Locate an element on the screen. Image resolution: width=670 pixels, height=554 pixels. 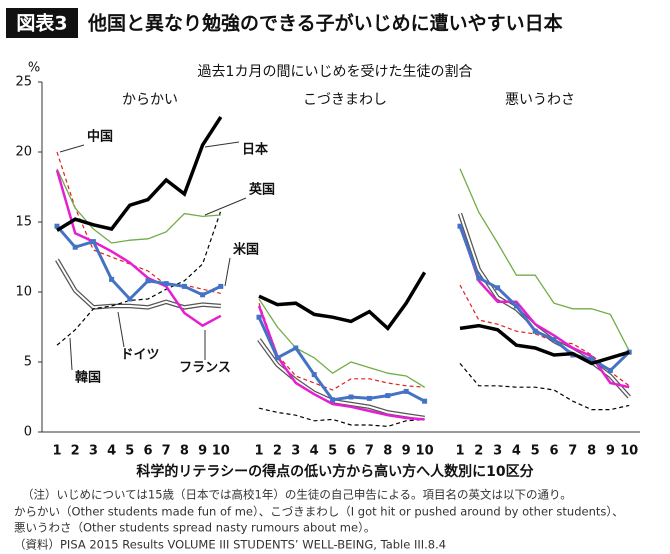
panel-title: こづきまわし is located at coordinates (345, 100).